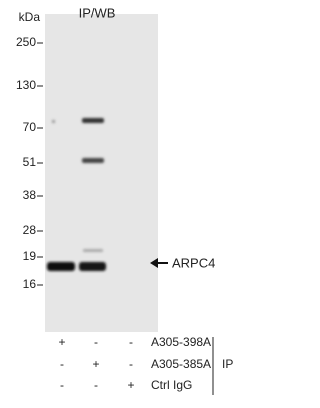  What do you see at coordinates (26, 85) in the screenshot?
I see `marker-label: 130` at bounding box center [26, 85].